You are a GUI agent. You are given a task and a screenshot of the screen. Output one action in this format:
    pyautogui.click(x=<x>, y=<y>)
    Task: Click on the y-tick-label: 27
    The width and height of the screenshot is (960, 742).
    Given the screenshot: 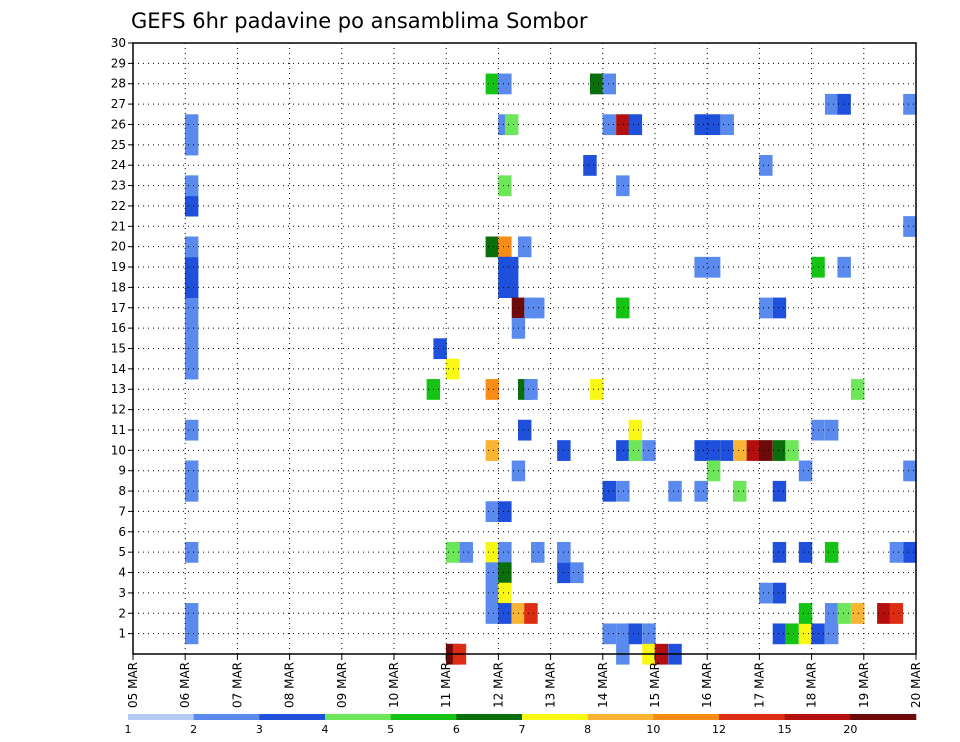 What is the action you would take?
    pyautogui.click(x=118, y=104)
    